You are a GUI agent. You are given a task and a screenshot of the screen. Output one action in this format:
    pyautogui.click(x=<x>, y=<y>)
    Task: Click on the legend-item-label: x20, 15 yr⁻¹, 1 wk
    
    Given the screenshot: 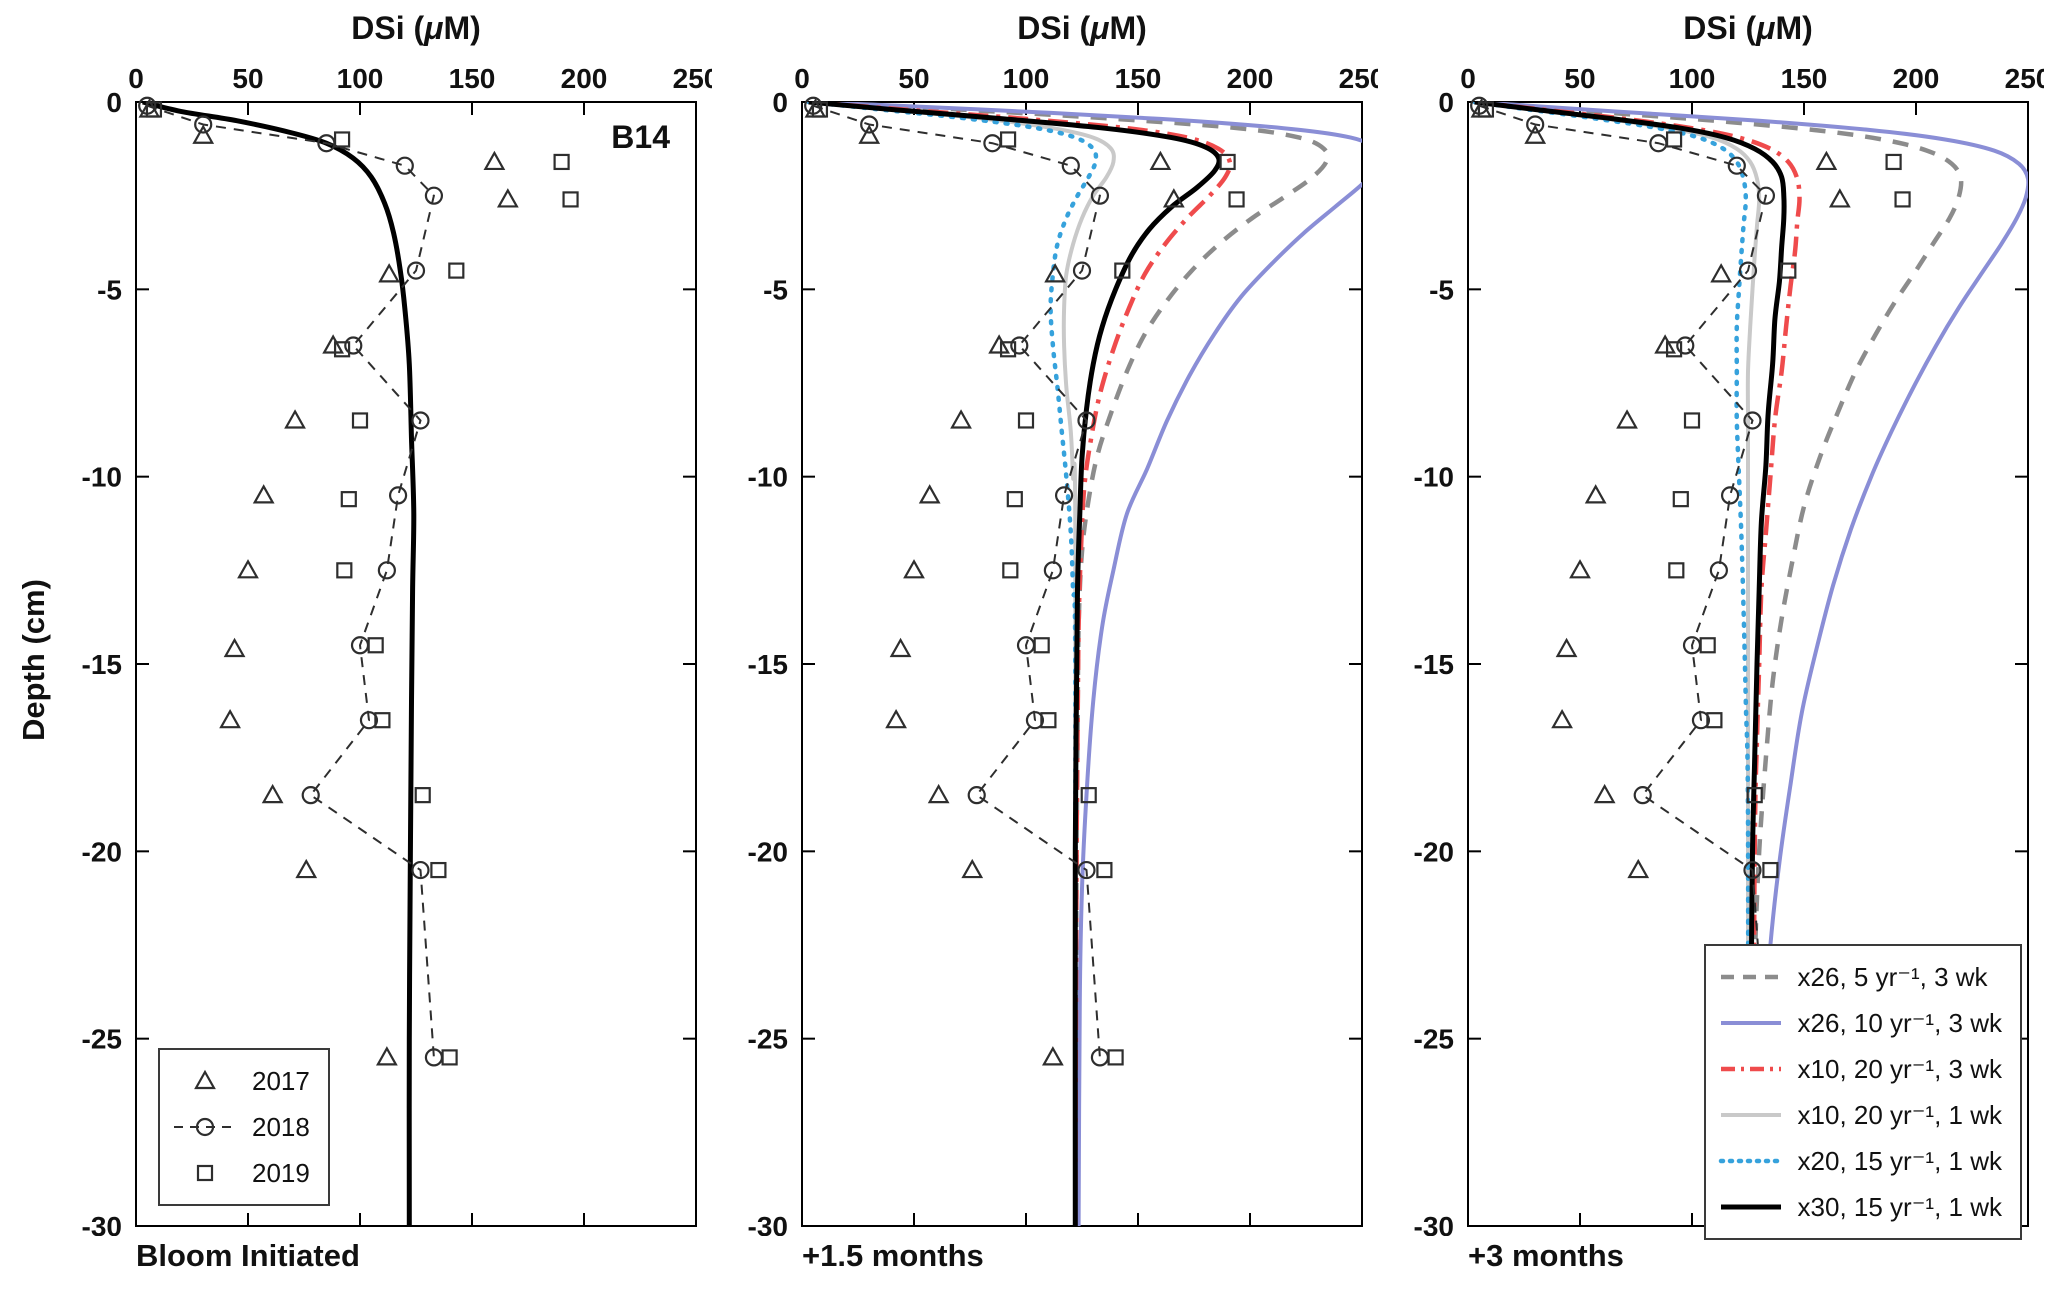 What is the action you would take?
    pyautogui.click(x=1899, y=1160)
    